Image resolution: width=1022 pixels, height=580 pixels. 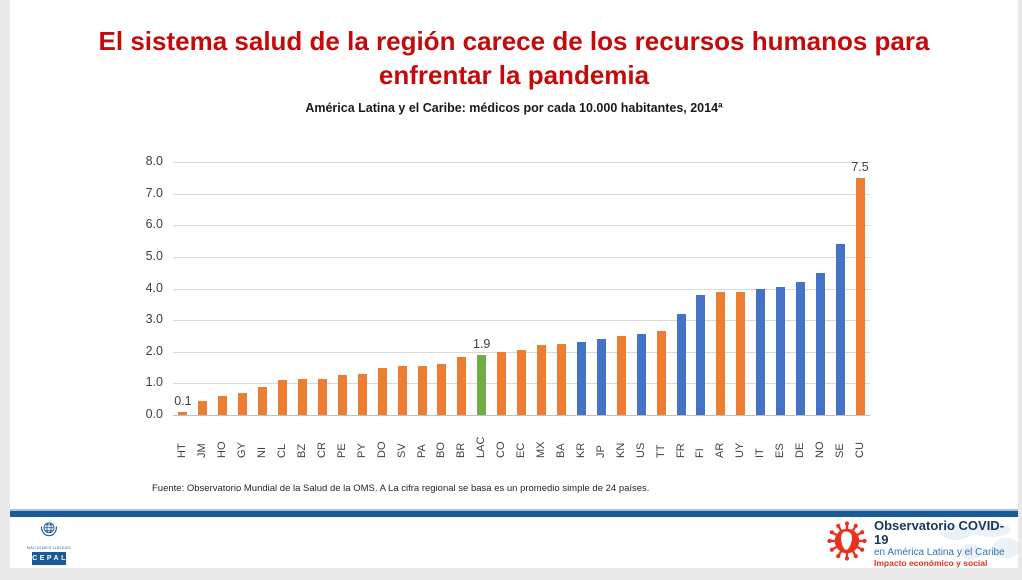 What do you see at coordinates (514, 513) in the screenshot?
I see `footer-divider-bar` at bounding box center [514, 513].